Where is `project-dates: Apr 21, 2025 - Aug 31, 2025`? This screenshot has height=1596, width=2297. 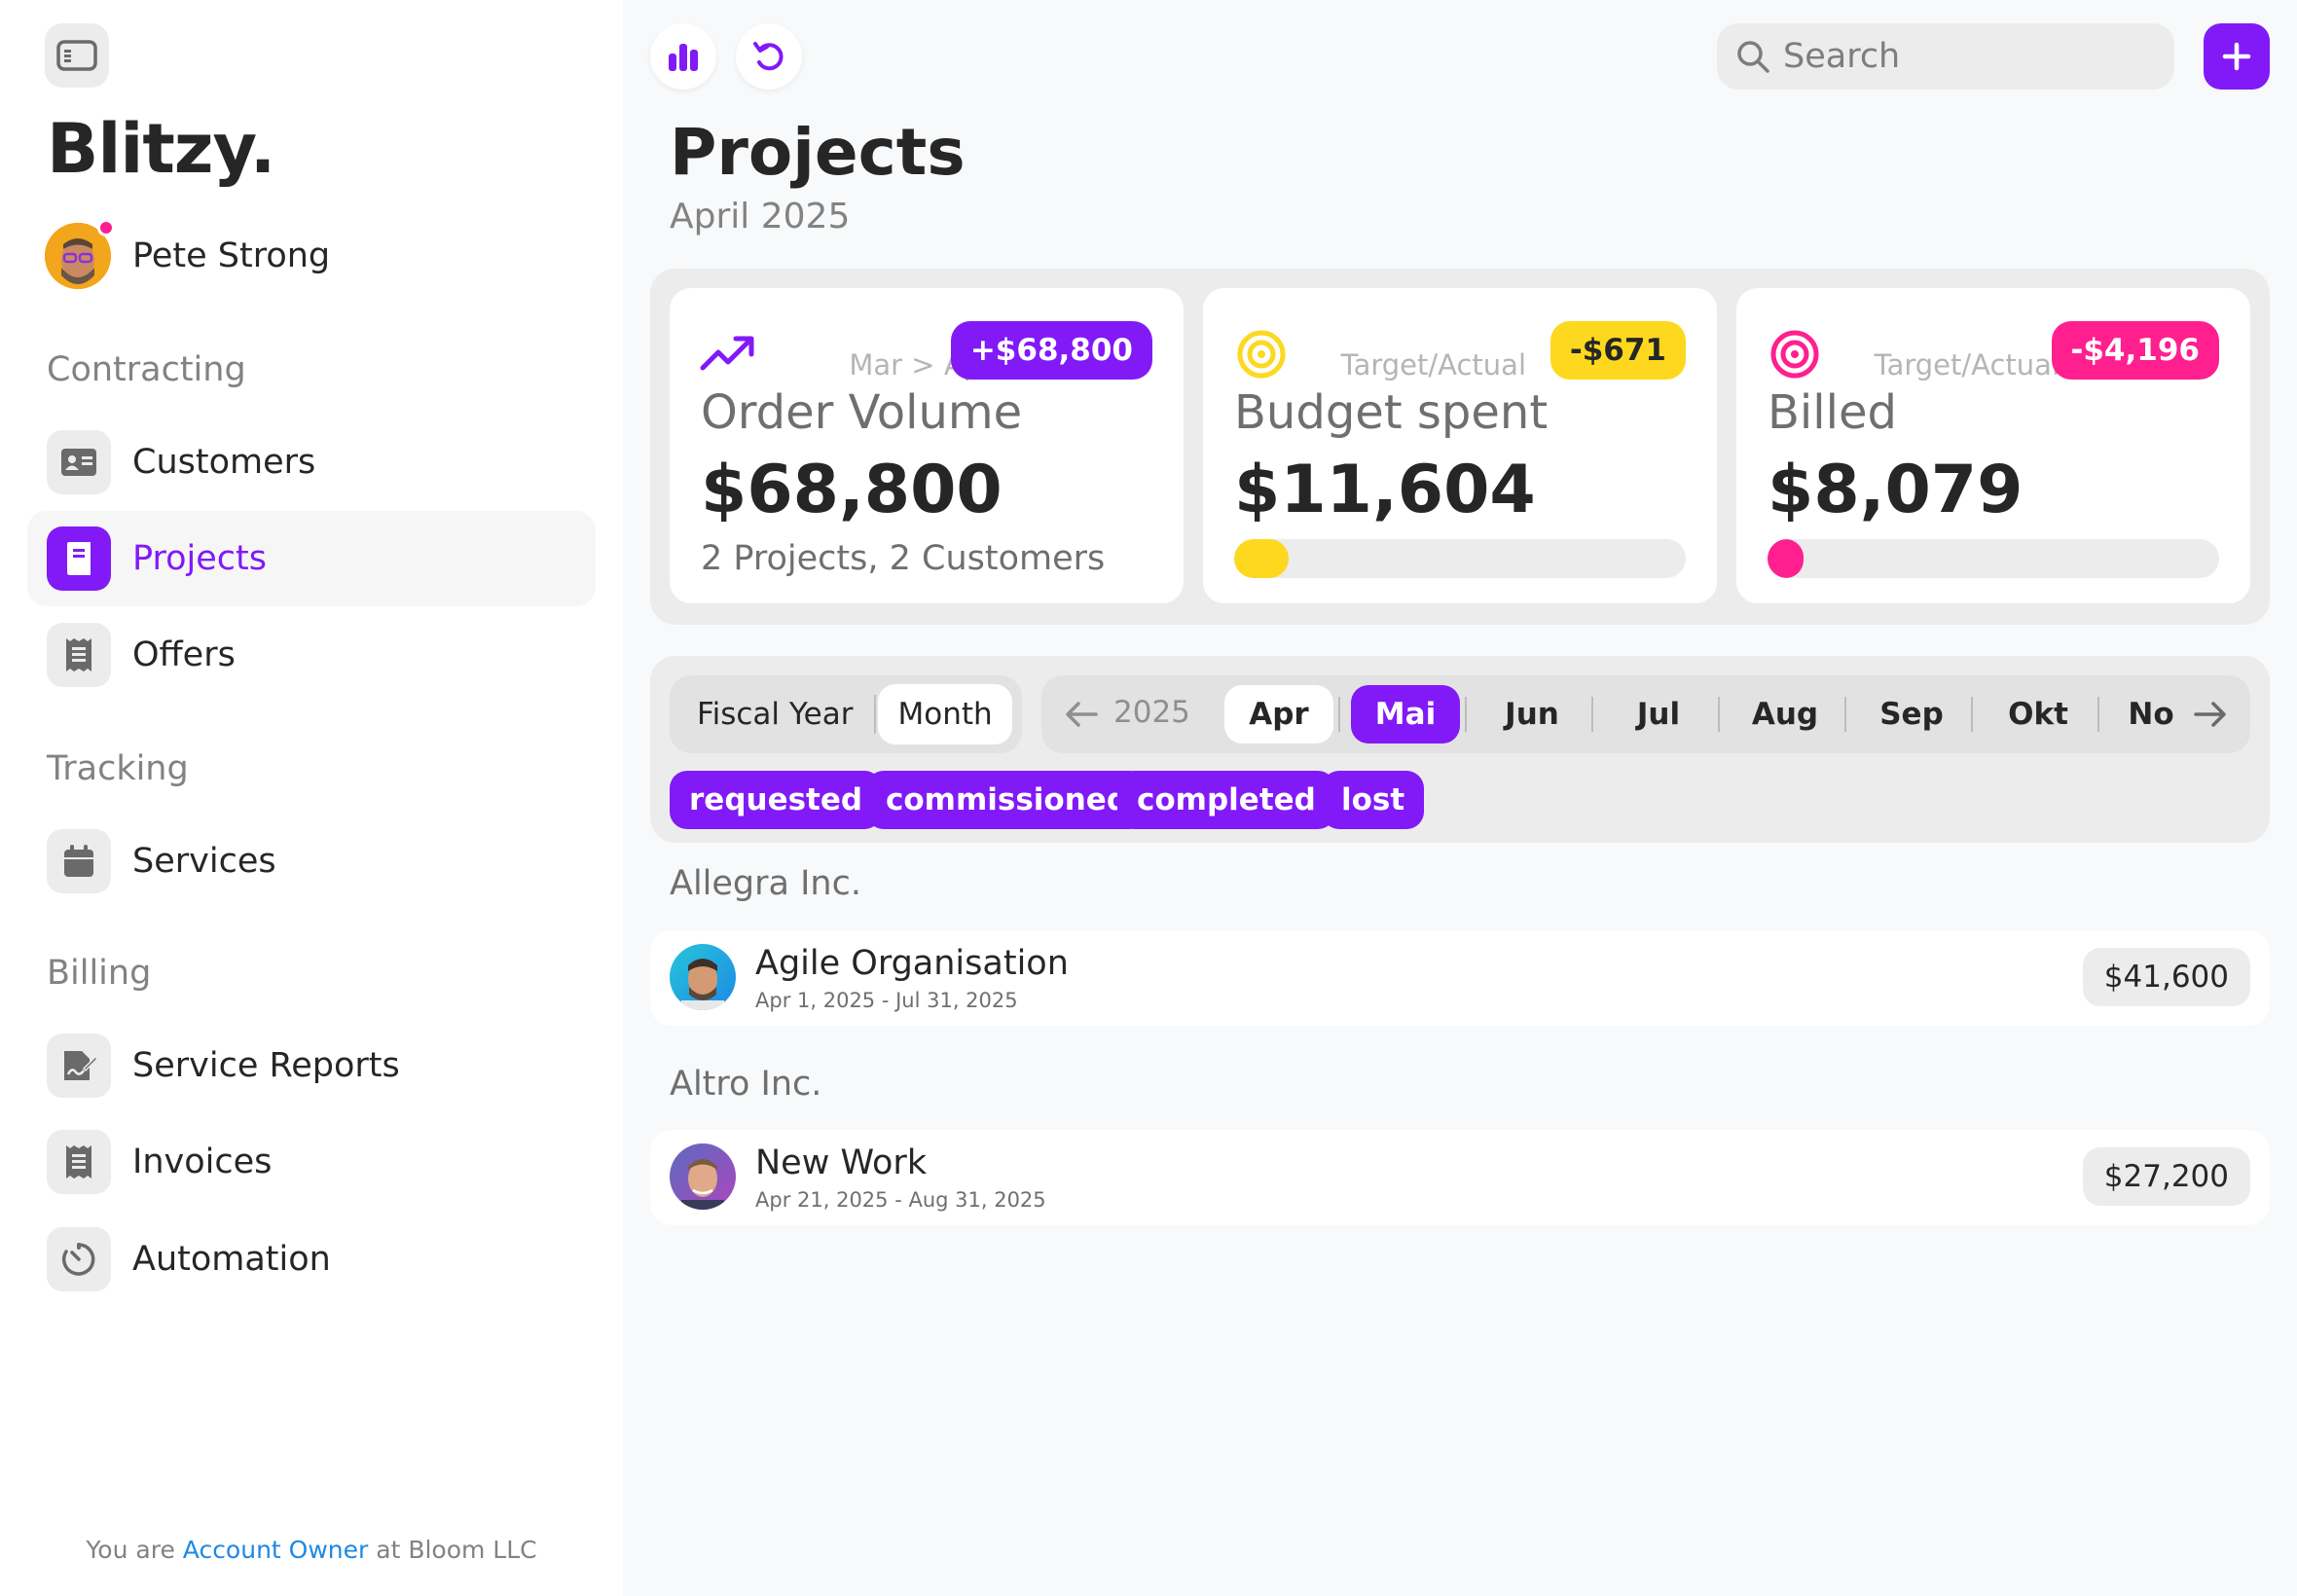
project-dates: Apr 21, 2025 - Aug 31, 2025 is located at coordinates (900, 1200).